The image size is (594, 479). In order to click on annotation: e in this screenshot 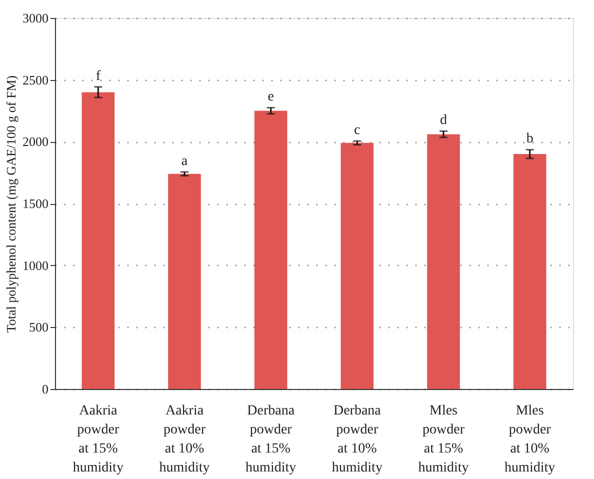, I will do `click(271, 97)`.